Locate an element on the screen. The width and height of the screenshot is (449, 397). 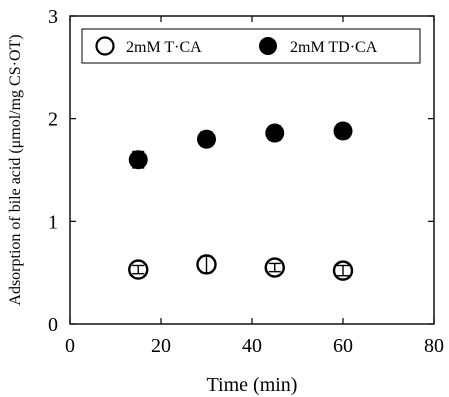
x-tick-label: 0 is located at coordinates (70, 346).